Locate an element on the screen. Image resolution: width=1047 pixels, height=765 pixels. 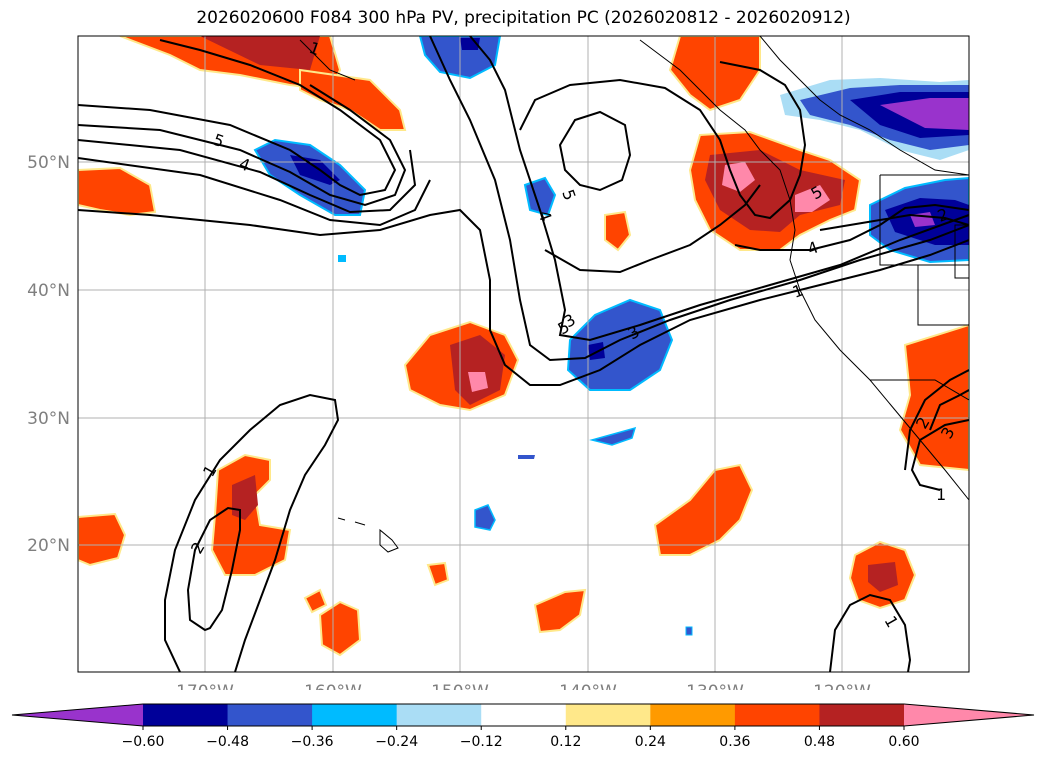
colorbar-extend-high is located at coordinates (969, 715).